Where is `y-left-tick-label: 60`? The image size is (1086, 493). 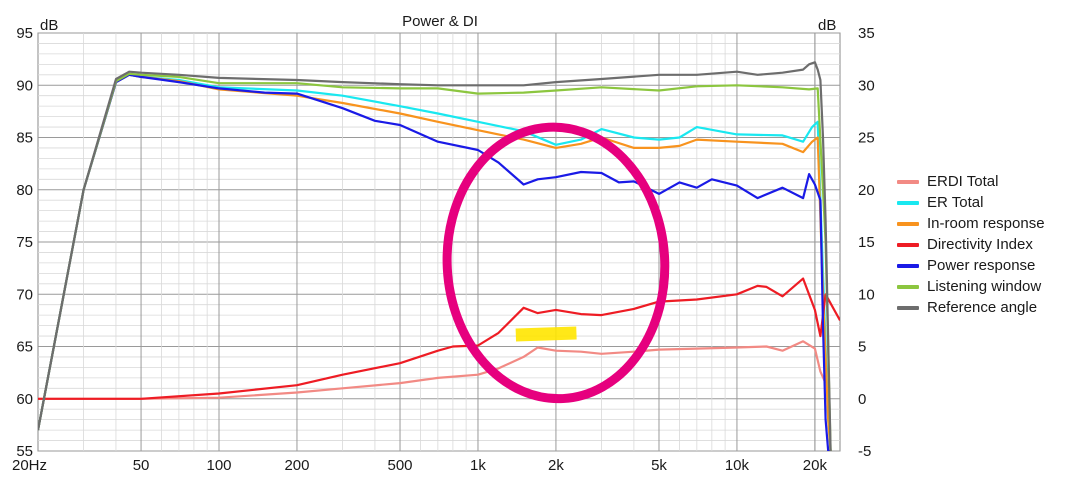 y-left-tick-label: 60 is located at coordinates (24, 399).